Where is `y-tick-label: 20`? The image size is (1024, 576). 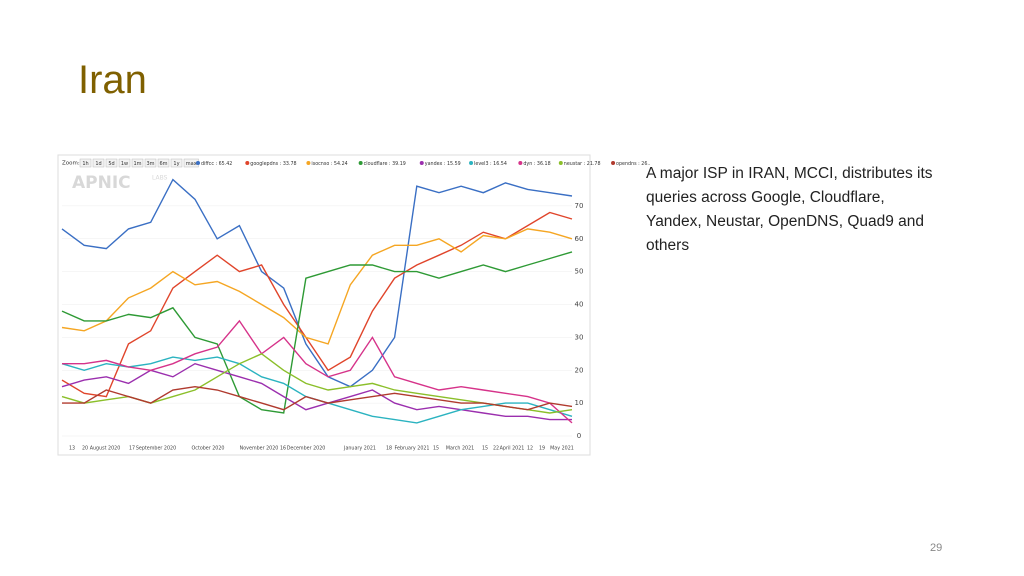
y-tick-label: 20 is located at coordinates (579, 370).